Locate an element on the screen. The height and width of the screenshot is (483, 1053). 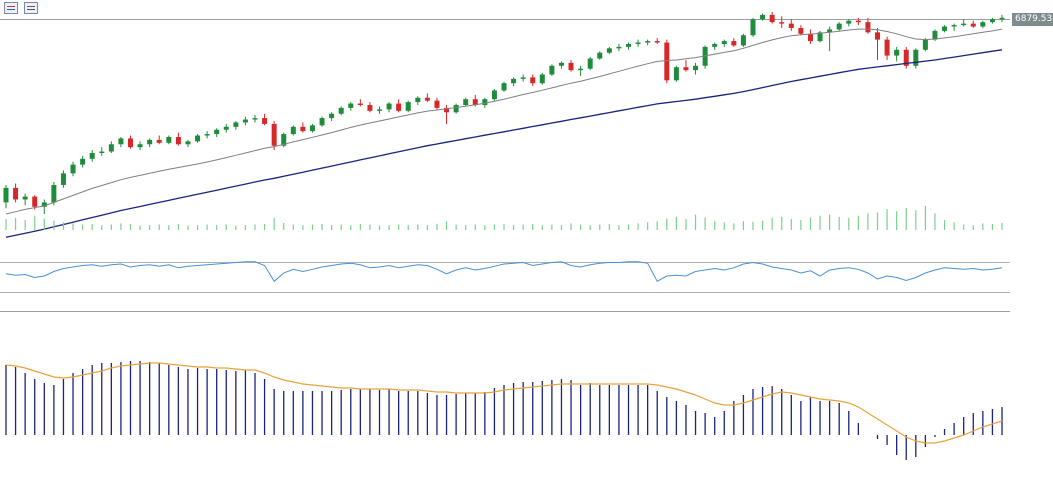
chart-toolbar is located at coordinates (21, 8).